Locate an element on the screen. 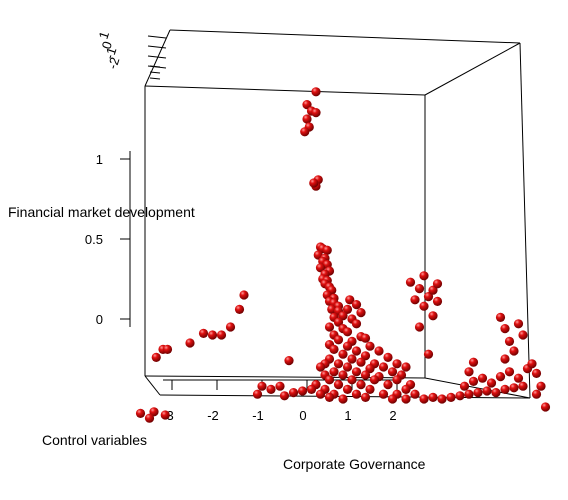 This screenshot has height=500, width=568. x-axis-label: Control variables is located at coordinates (95, 440).